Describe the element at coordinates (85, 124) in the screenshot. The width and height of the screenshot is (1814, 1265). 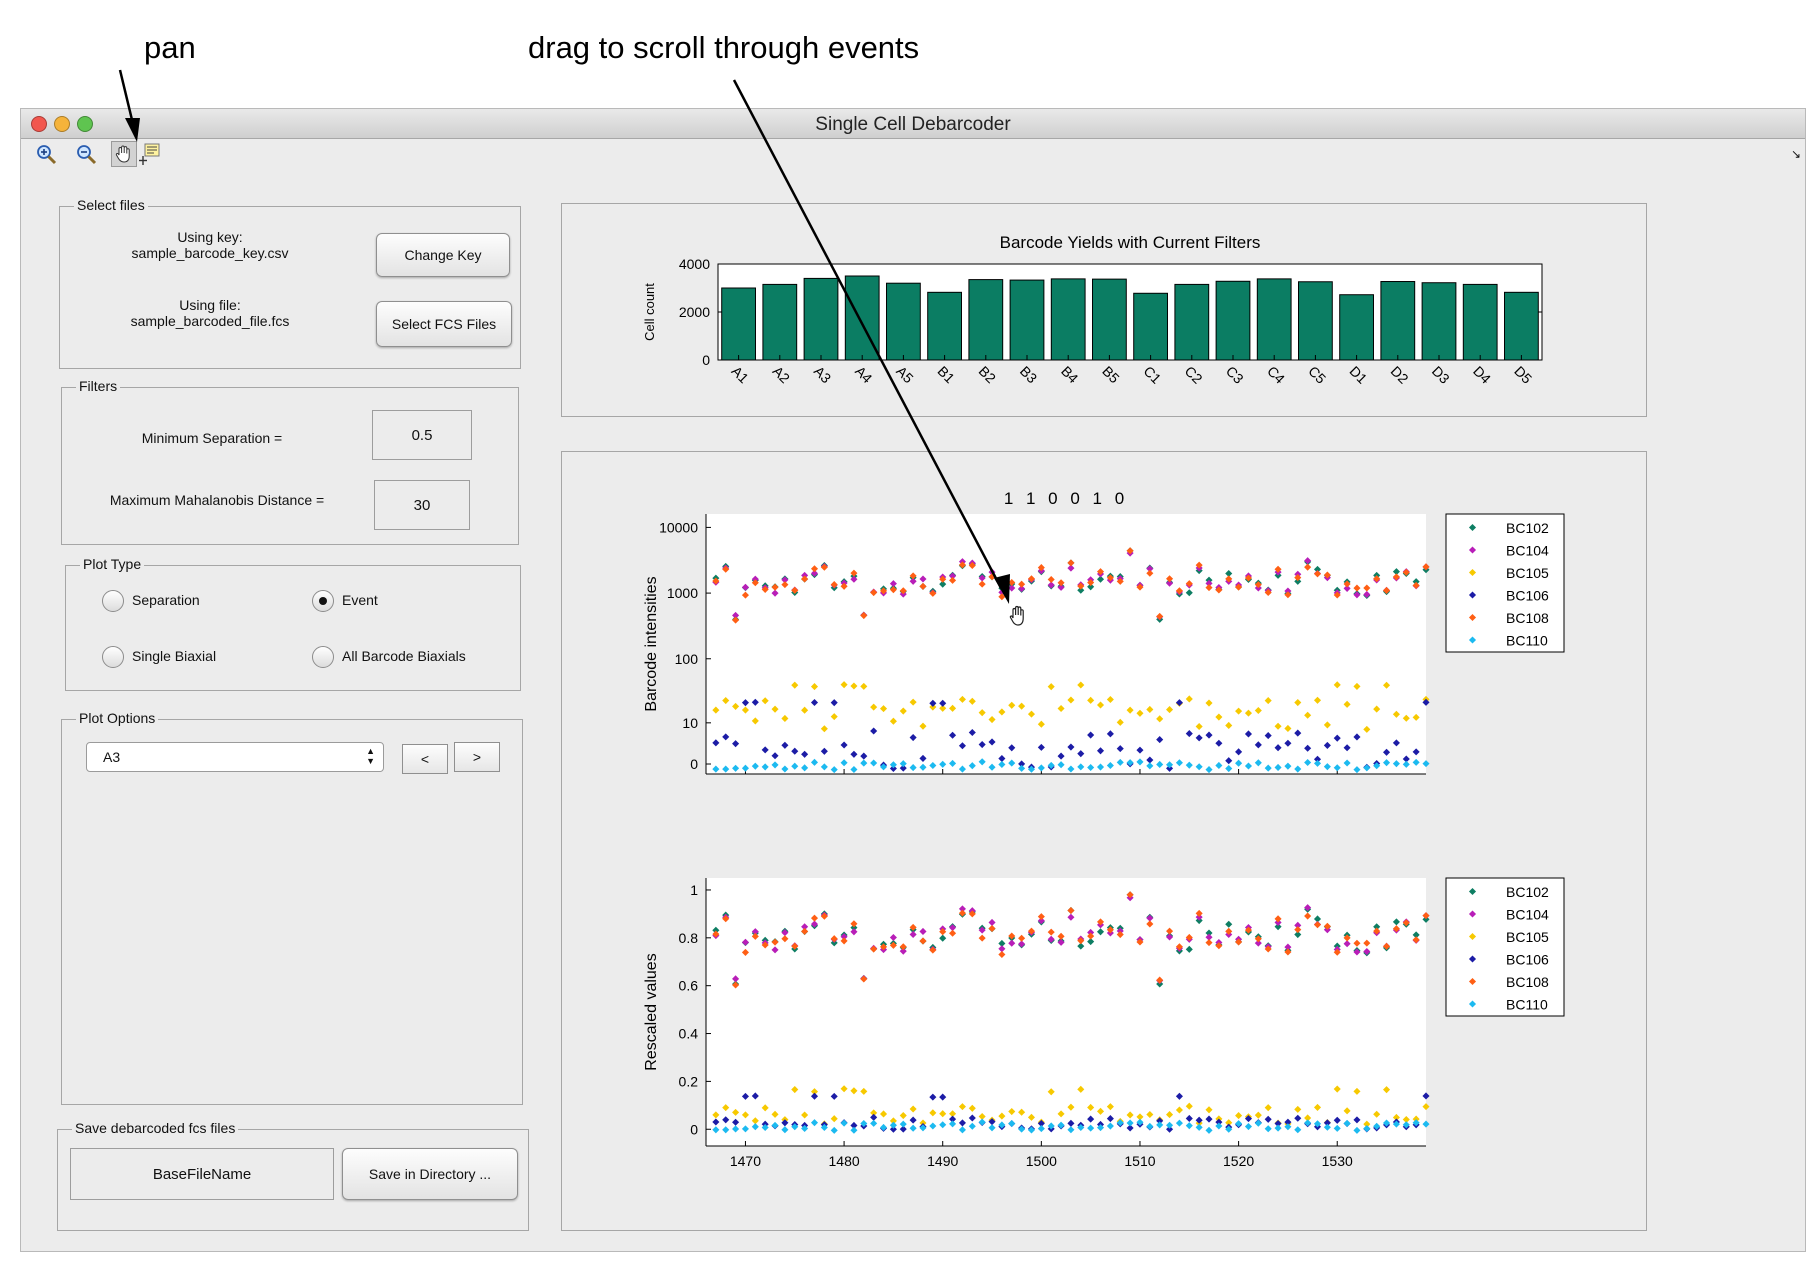
I see `zoom-window-button` at that location.